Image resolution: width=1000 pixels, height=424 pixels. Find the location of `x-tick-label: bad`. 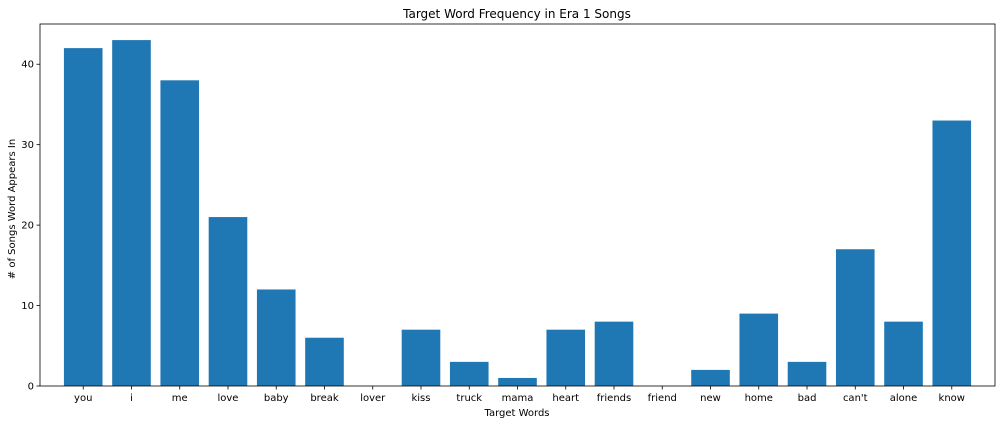

x-tick-label: bad is located at coordinates (807, 398).